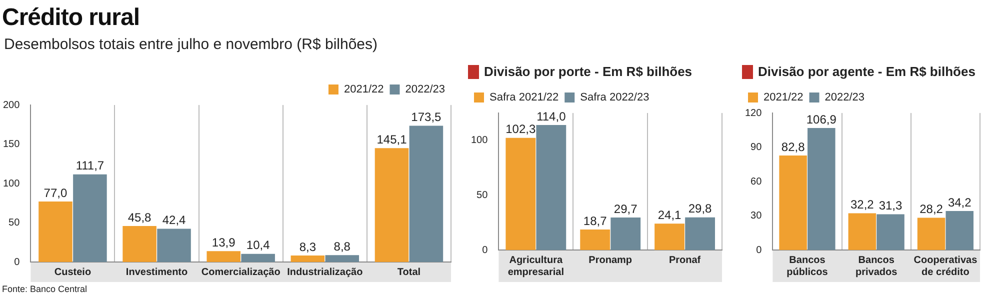 The height and width of the screenshot is (299, 984). I want to click on y-tick-label: 150, so click(11, 144).